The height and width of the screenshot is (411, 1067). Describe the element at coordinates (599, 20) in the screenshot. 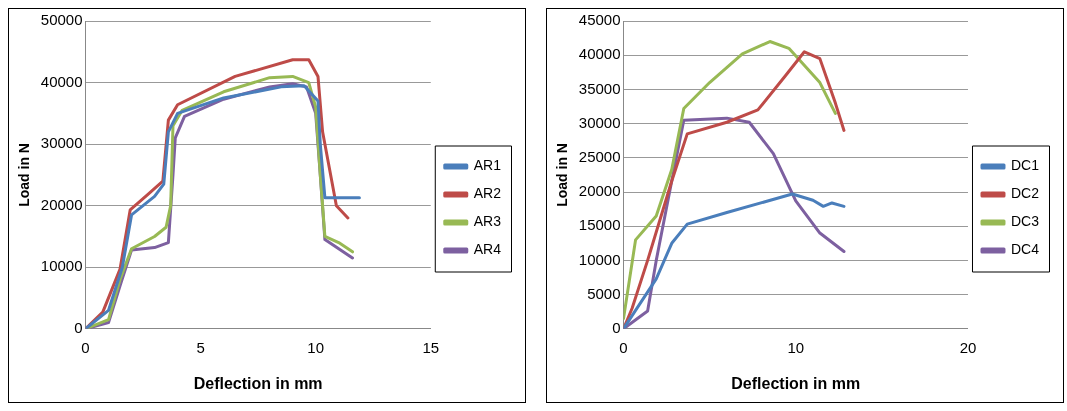

I see `y-tick-label: 45000` at that location.